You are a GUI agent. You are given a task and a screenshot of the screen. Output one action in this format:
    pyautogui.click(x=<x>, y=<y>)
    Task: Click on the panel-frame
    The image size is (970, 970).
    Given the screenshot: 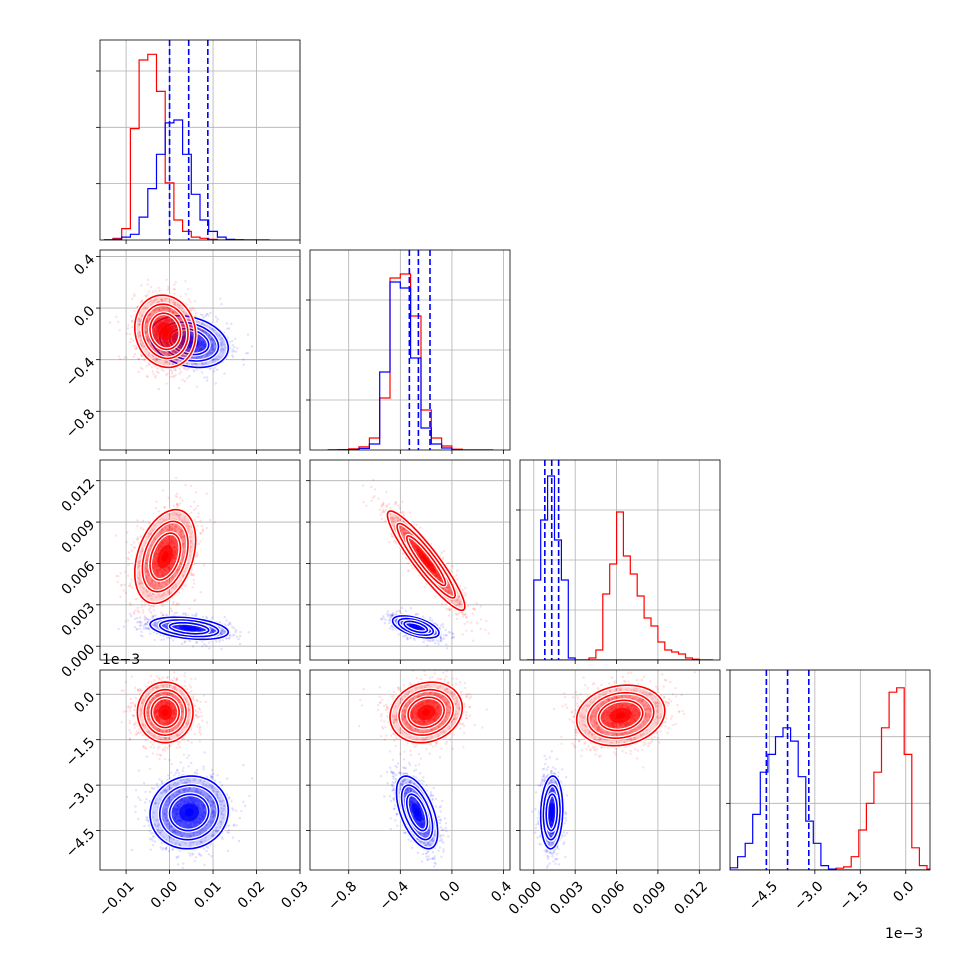 What is the action you would take?
    pyautogui.click(x=200, y=350)
    